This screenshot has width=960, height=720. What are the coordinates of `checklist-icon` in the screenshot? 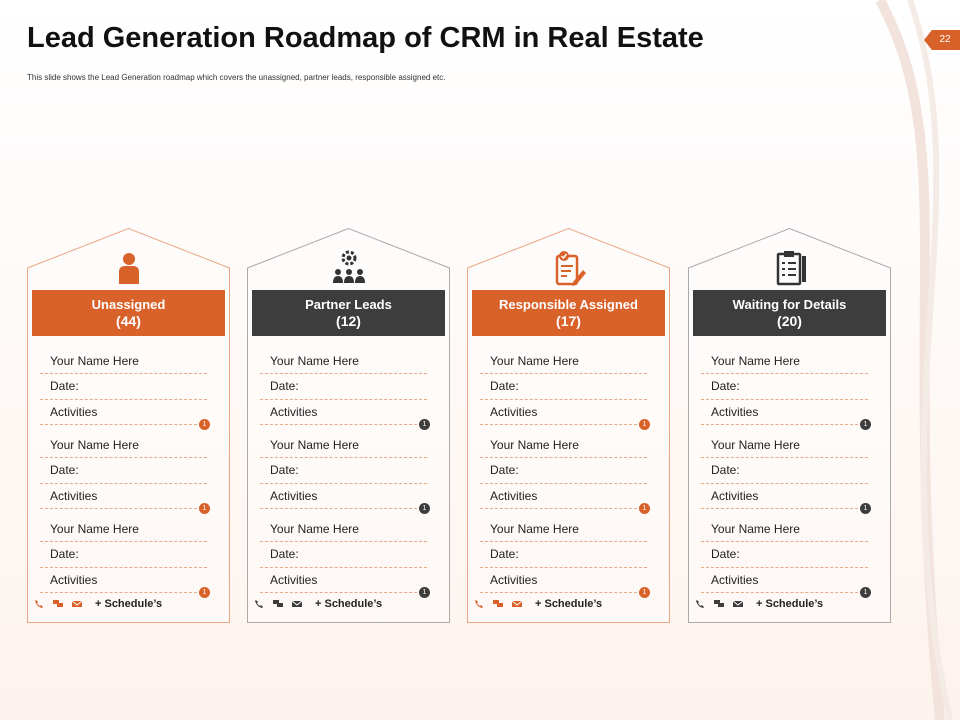 It's located at (790, 268).